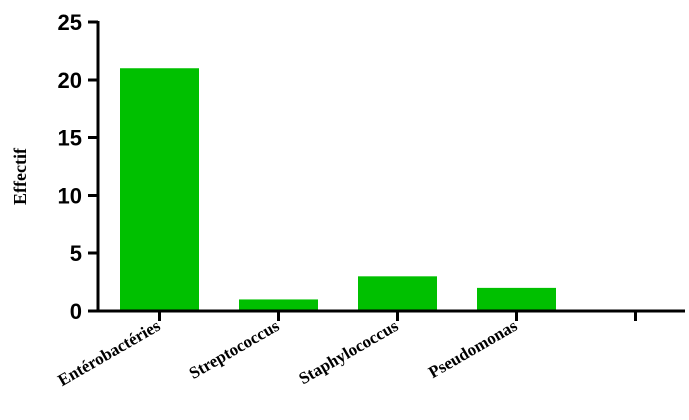 This screenshot has height=420, width=689. Describe the element at coordinates (70, 195) in the screenshot. I see `y-tick-label: 10` at that location.